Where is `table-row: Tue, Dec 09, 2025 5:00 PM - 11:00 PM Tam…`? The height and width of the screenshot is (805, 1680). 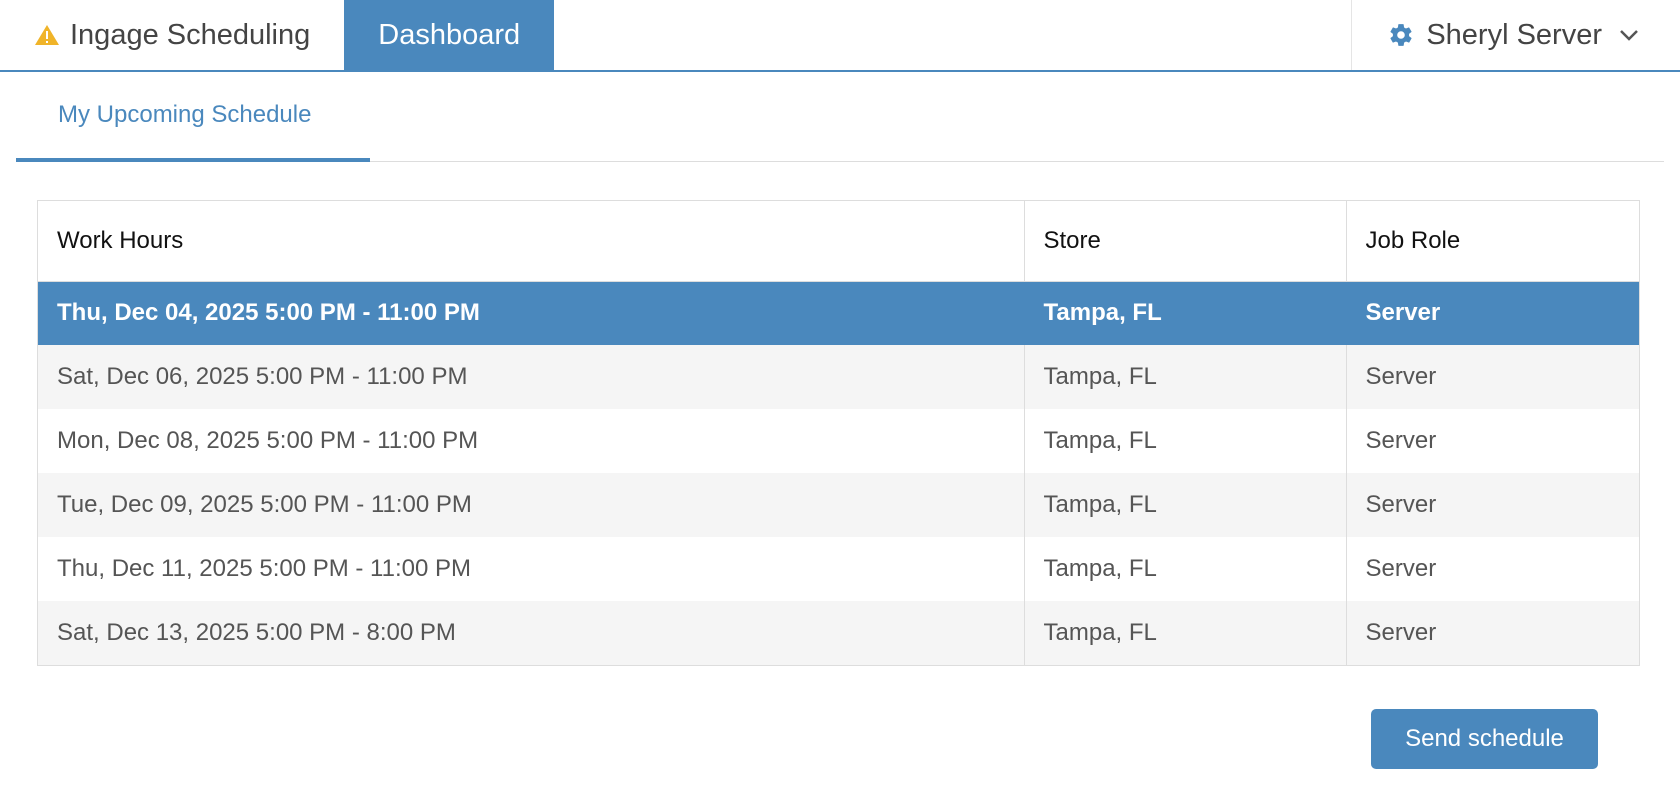
table-row: Tue, Dec 09, 2025 5:00 PM - 11:00 PM Tam… is located at coordinates (838, 505).